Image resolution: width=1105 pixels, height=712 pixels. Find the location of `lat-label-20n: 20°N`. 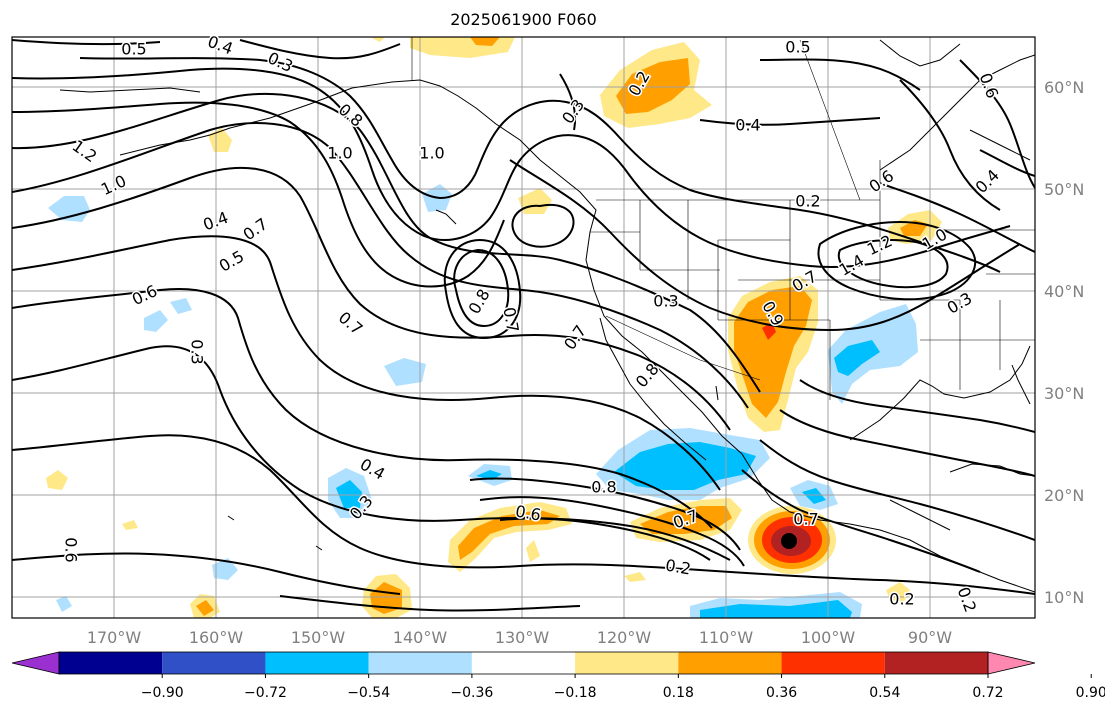

lat-label-20n: 20°N is located at coordinates (1064, 495).